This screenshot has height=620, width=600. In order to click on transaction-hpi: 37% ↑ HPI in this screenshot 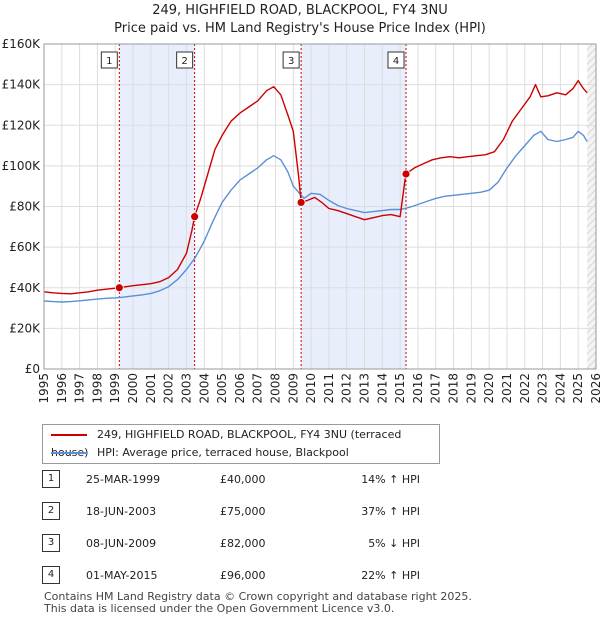, I will do `click(390, 511)`.